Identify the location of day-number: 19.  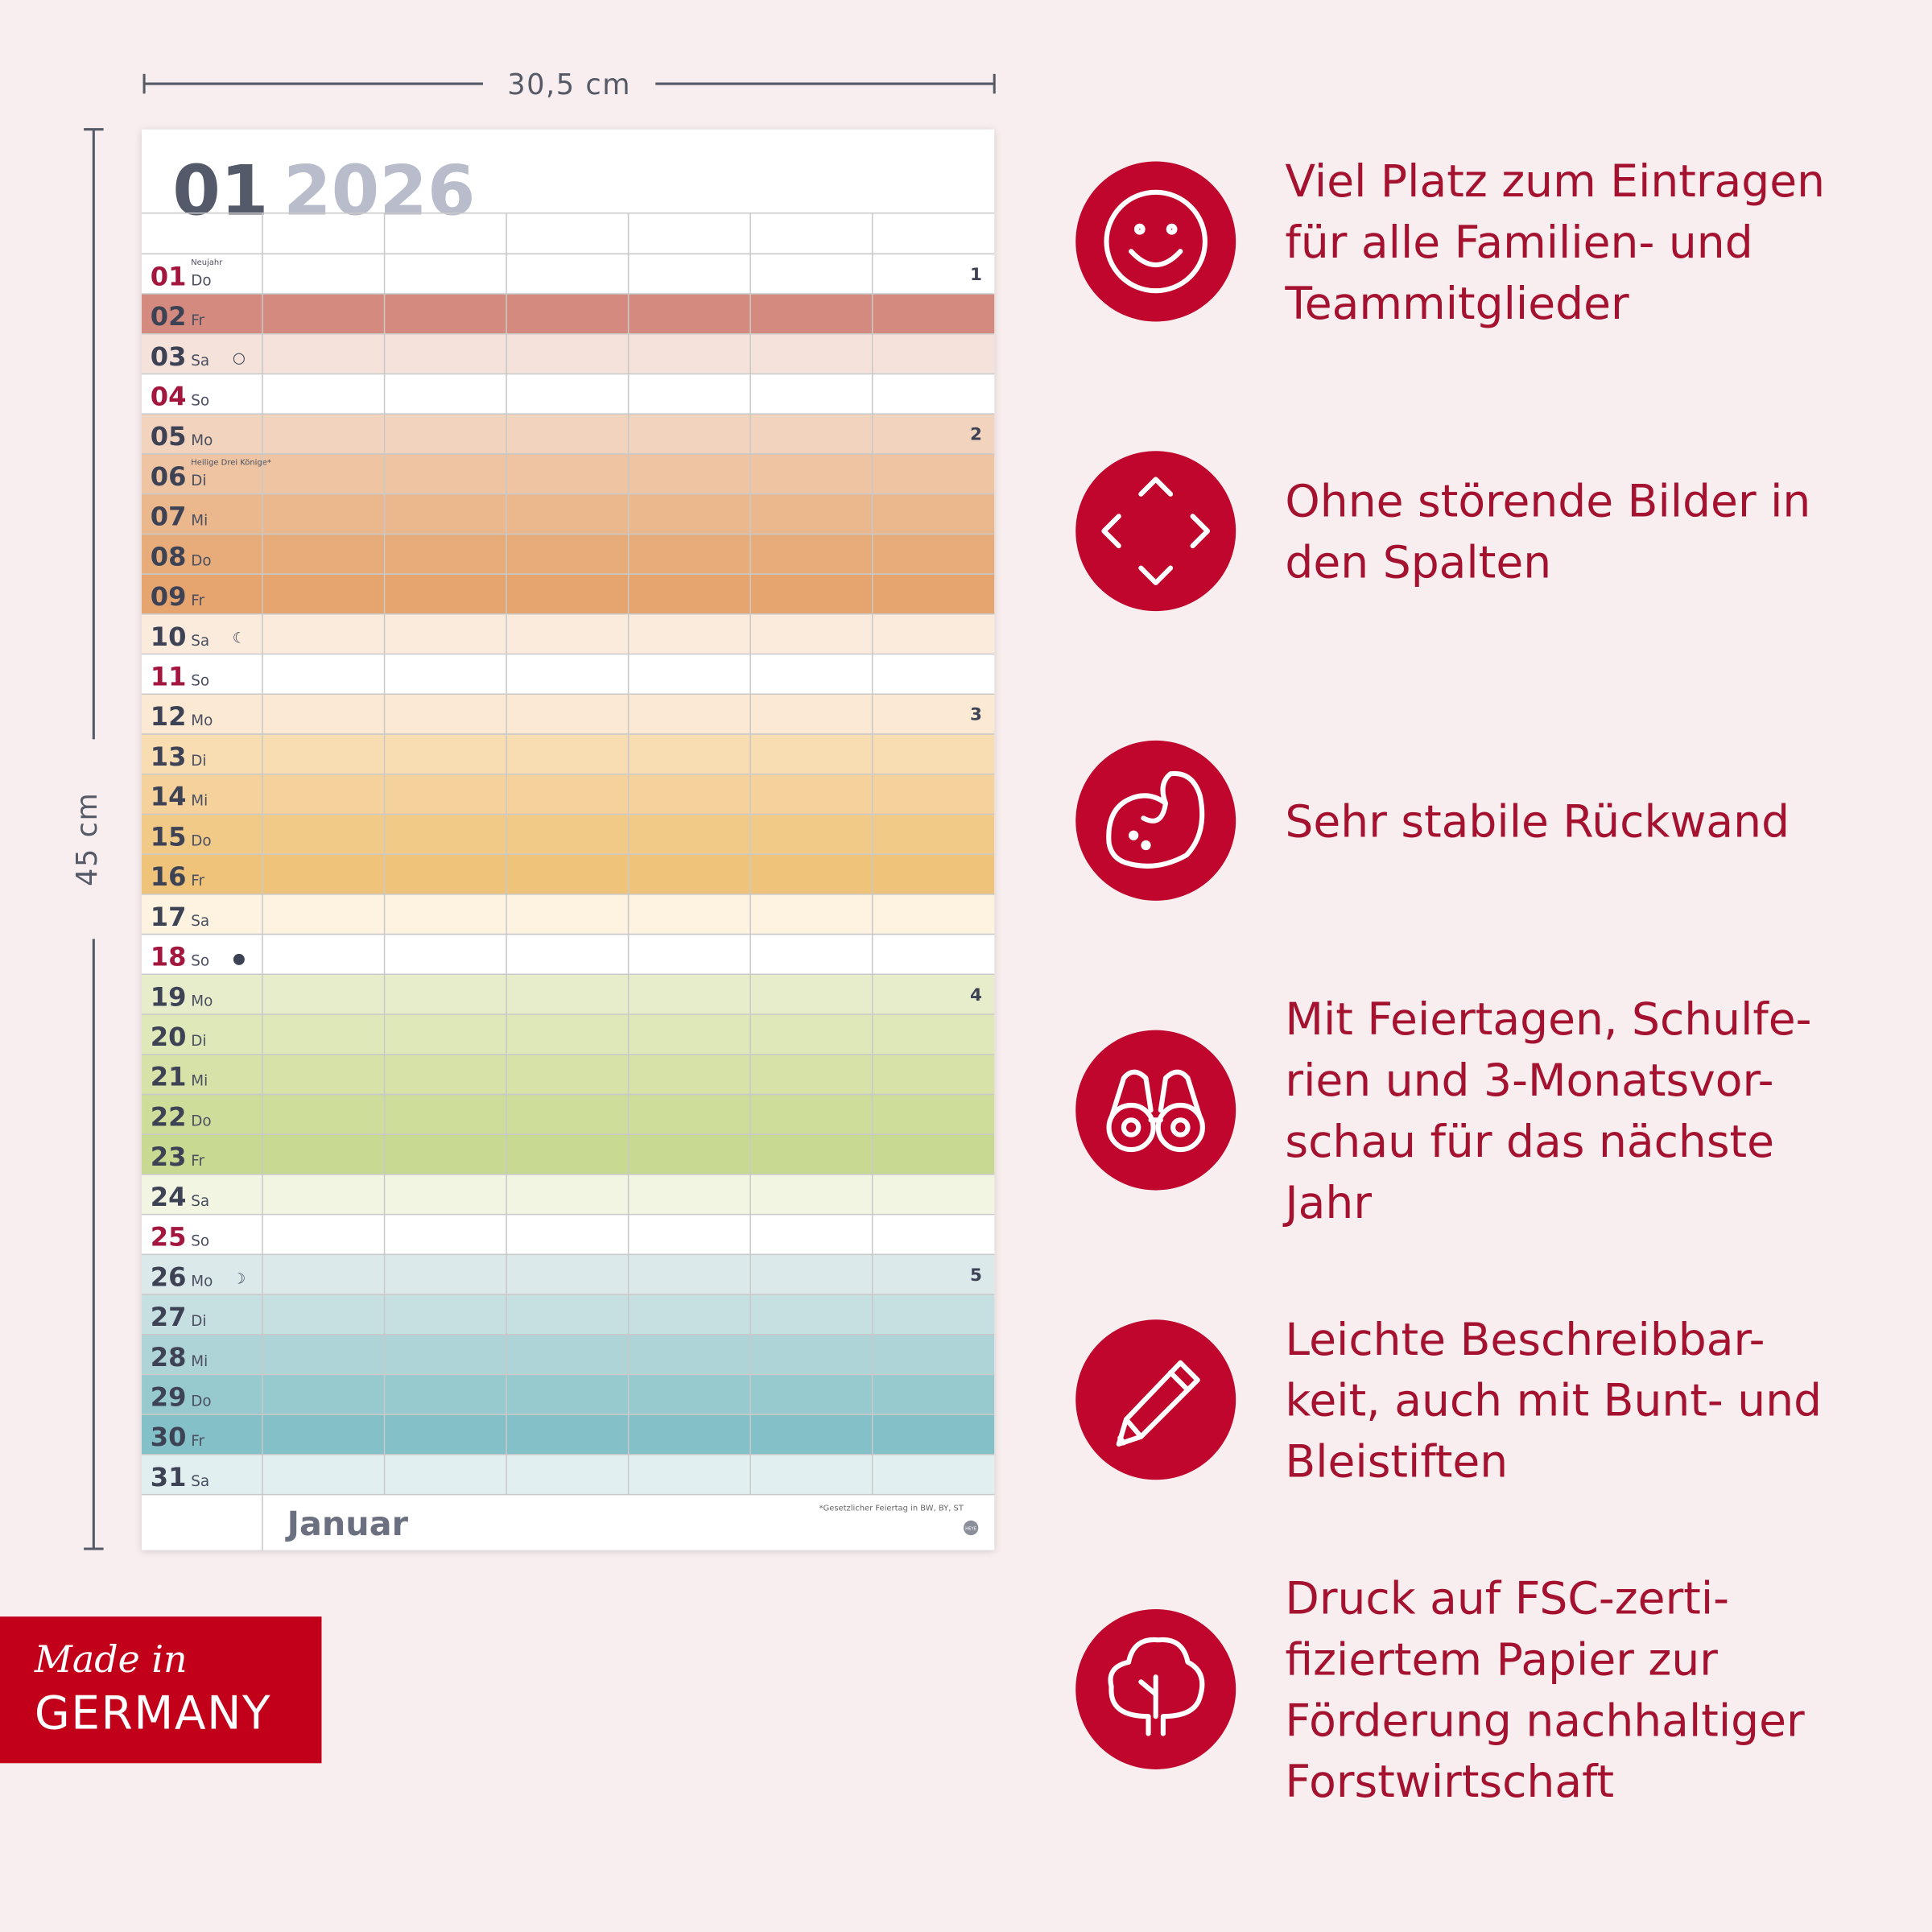
(169, 996).